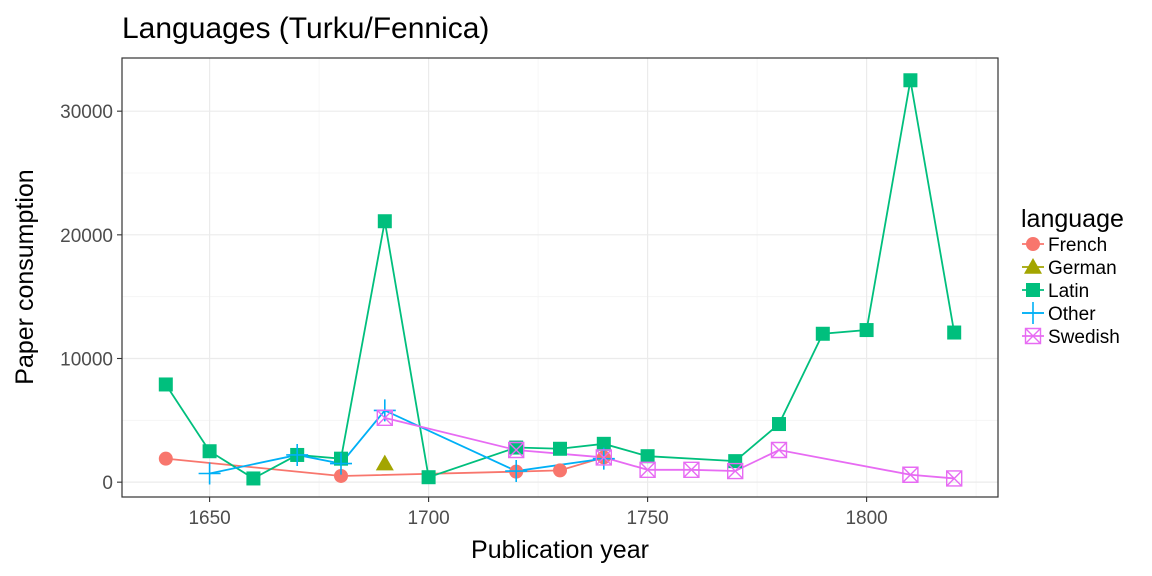 This screenshot has width=1152, height=576. I want to click on x-axis-title: Publication year, so click(560, 550).